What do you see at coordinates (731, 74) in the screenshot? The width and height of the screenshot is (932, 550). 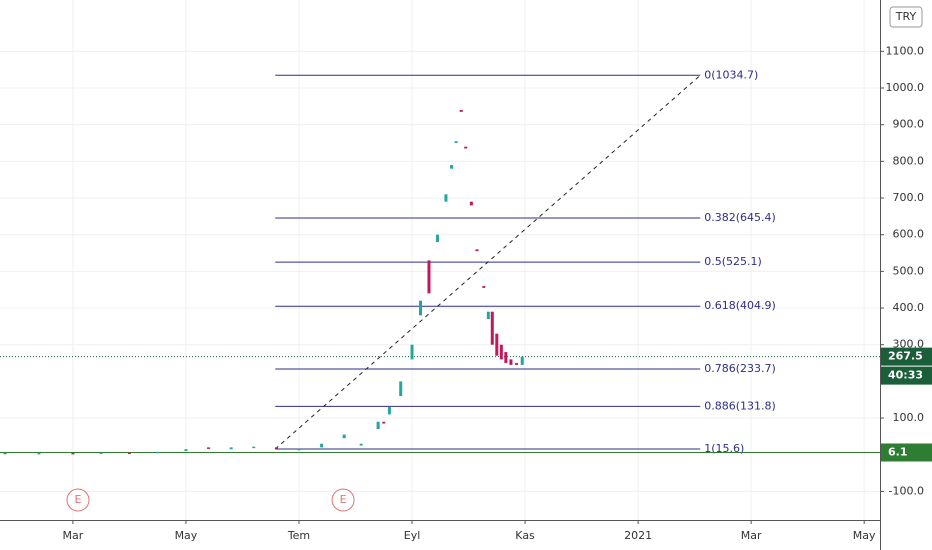 I see `fib-label: 0(1034.7)` at bounding box center [731, 74].